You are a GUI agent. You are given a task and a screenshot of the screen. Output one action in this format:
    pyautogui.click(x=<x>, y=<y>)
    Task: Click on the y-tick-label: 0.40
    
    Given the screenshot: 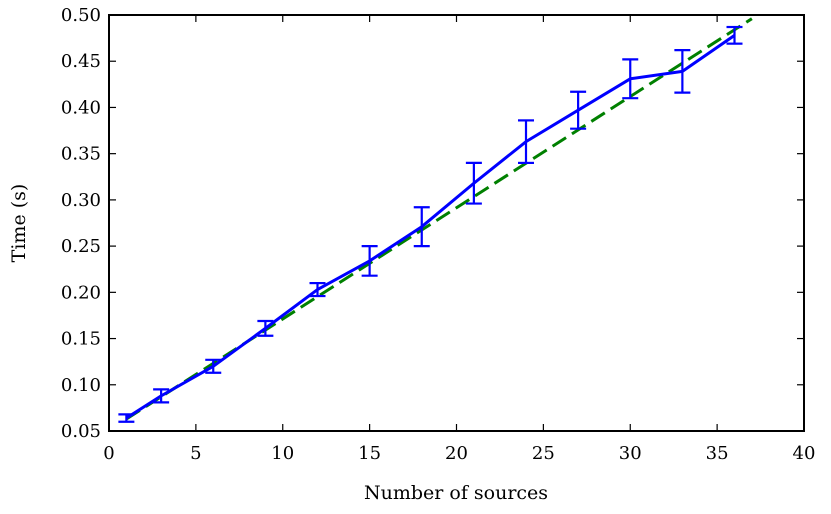 What is the action you would take?
    pyautogui.click(x=81, y=107)
    